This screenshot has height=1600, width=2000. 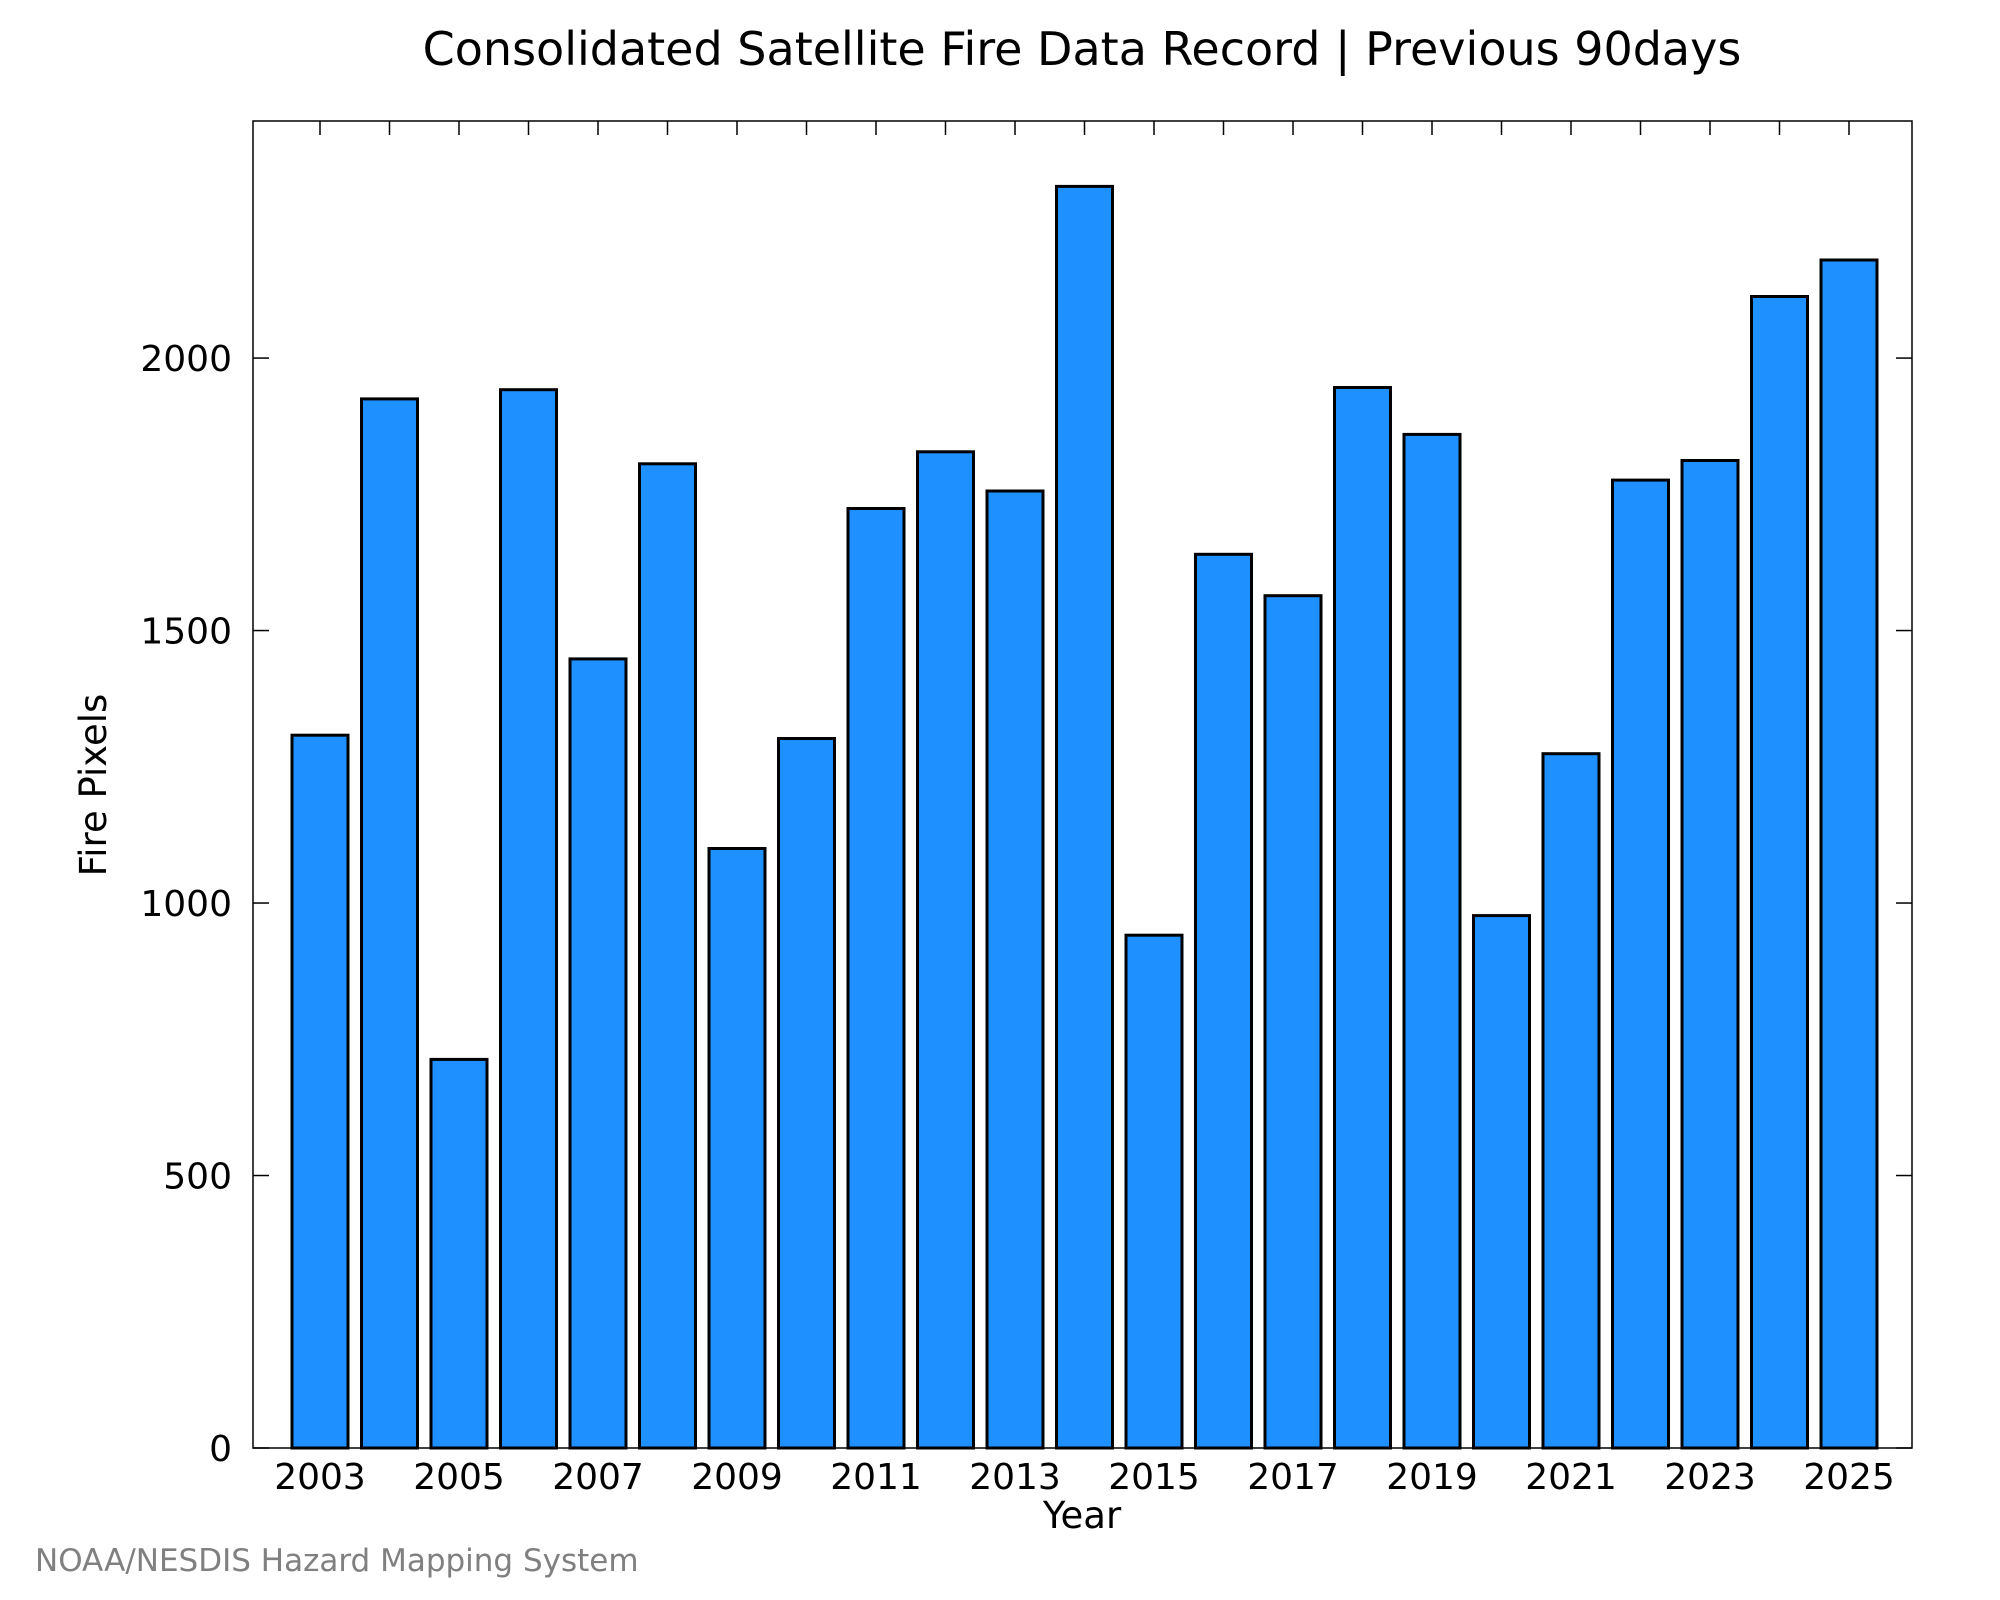 I want to click on bar-2003, so click(x=320, y=1091).